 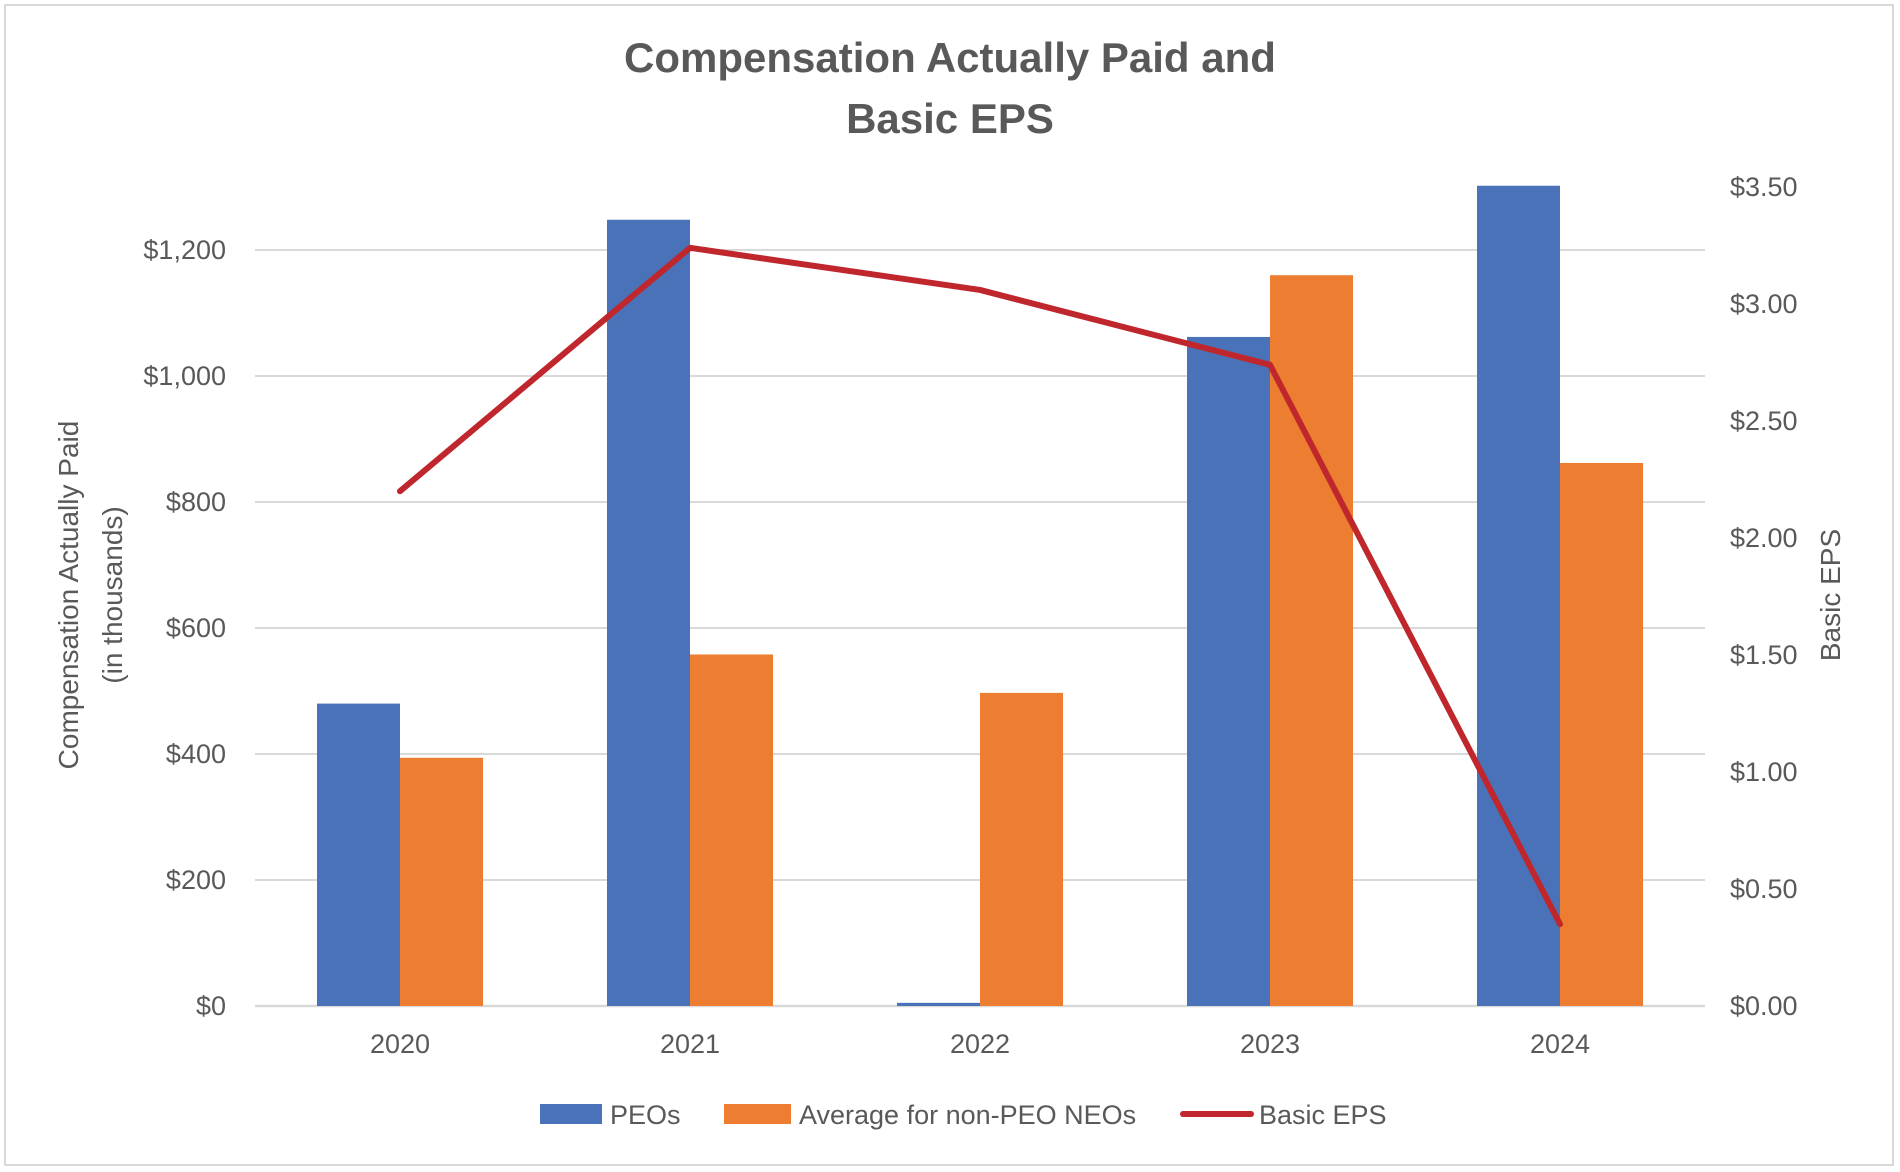 I want to click on left-tick-label: $200, so click(x=196, y=880).